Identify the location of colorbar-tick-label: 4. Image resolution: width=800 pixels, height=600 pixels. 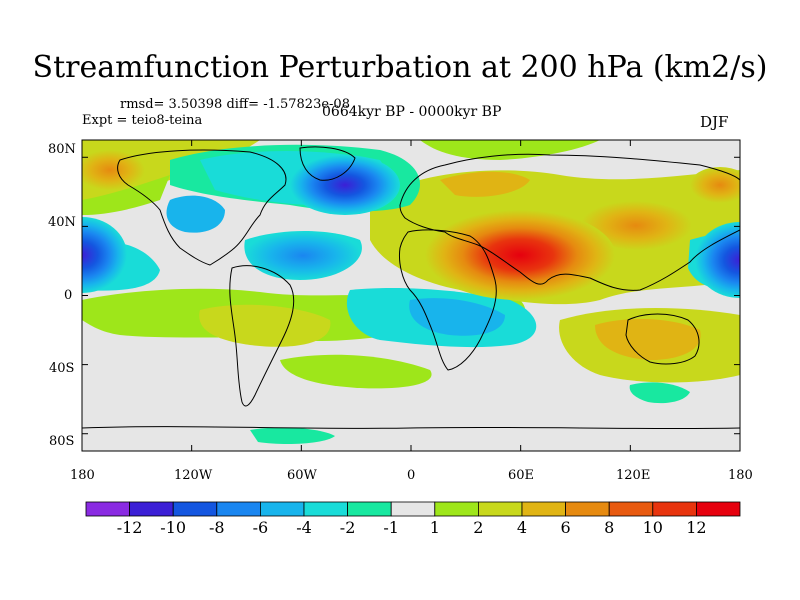
(522, 527).